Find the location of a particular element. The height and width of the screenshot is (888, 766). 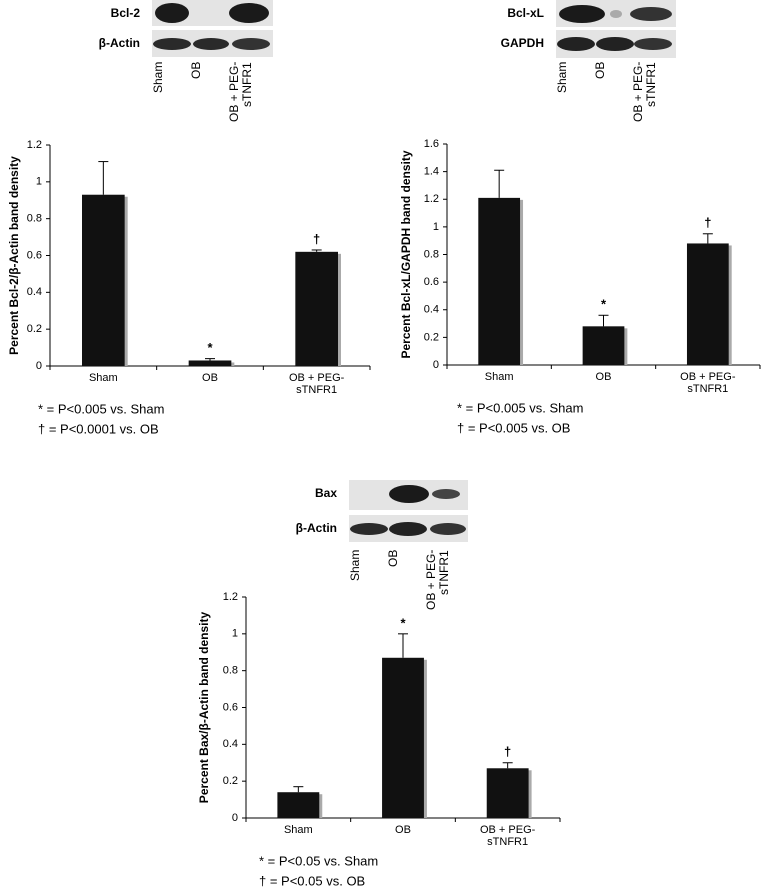

y-axis-label: Percent Bax/β-Actin band density is located at coordinates (204, 707).